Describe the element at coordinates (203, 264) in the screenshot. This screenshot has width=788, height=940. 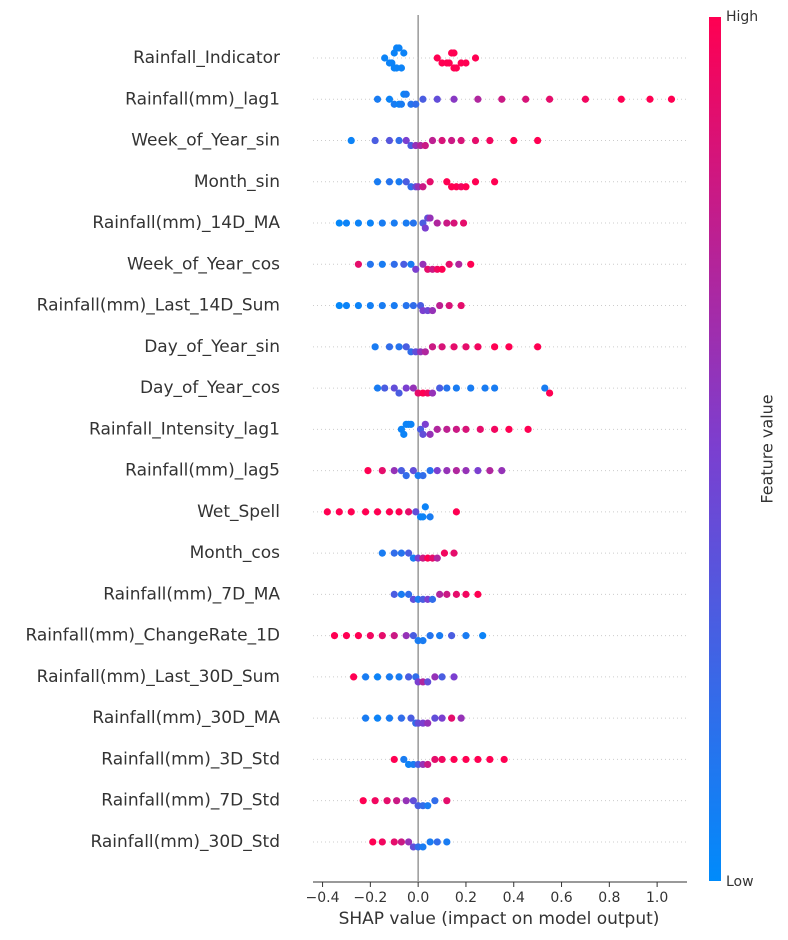
I see `y-tick-label: Week_of_Year_cos` at that location.